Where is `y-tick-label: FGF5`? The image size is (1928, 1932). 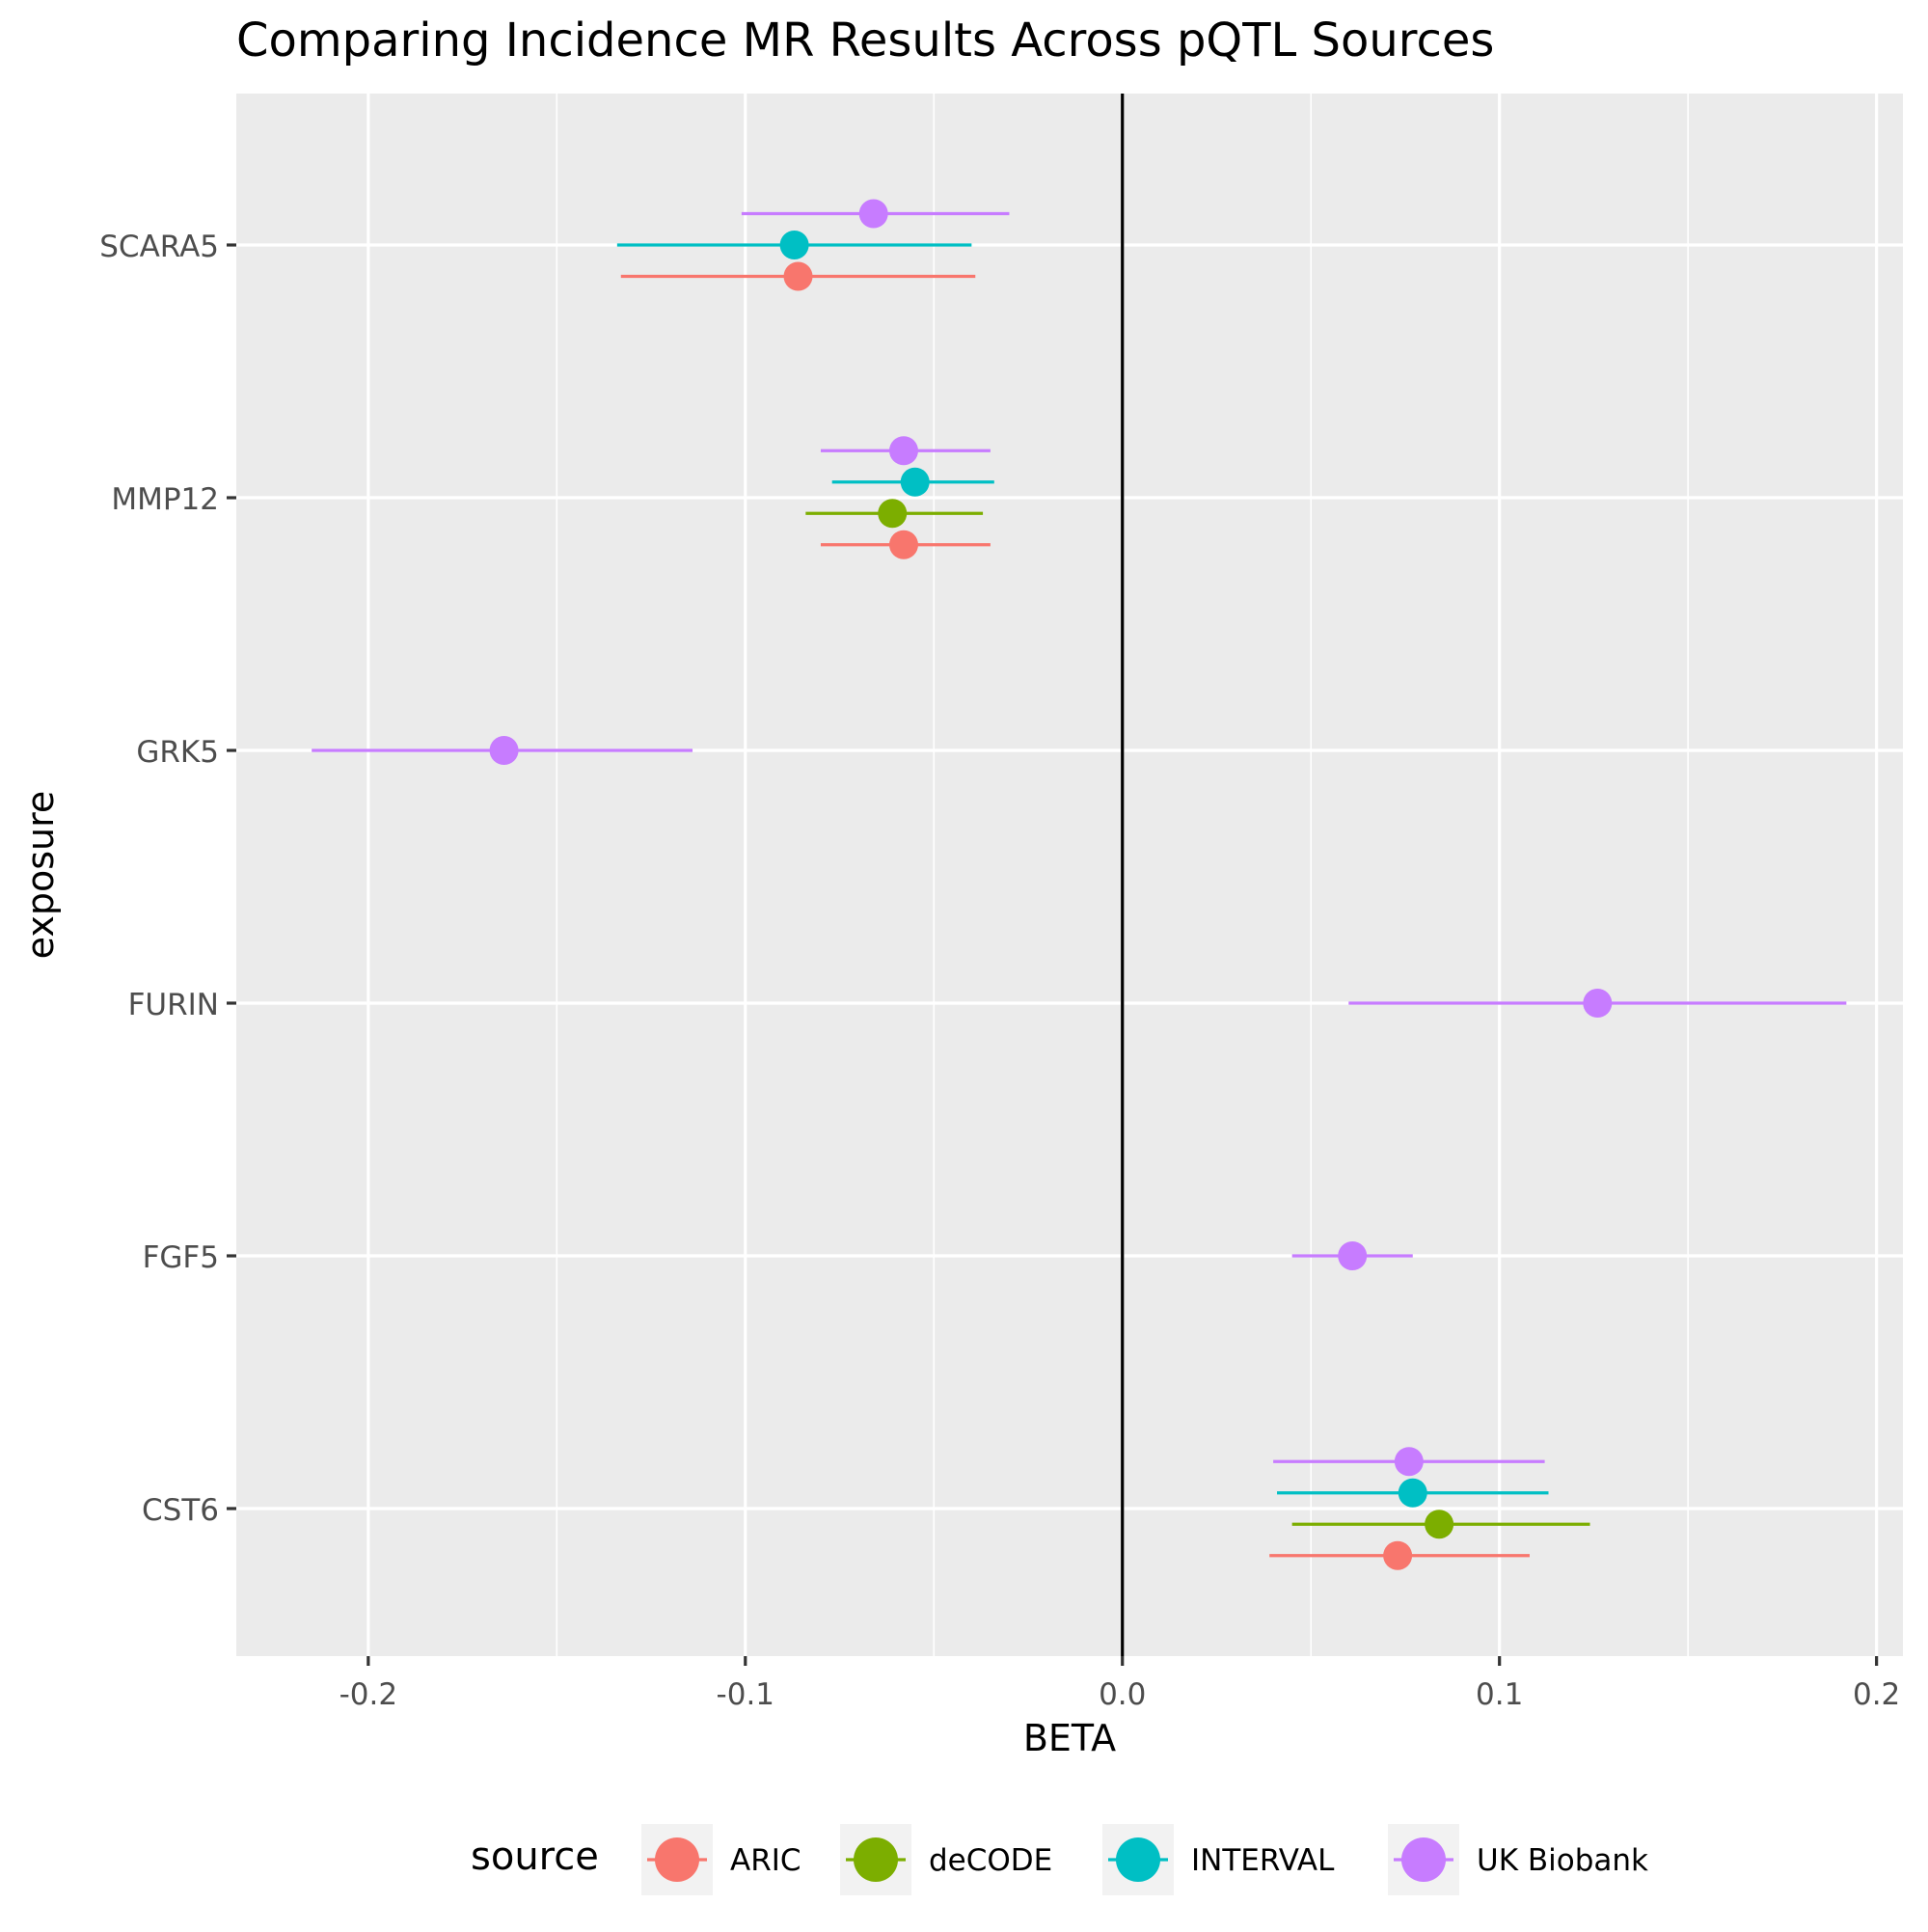 y-tick-label: FGF5 is located at coordinates (181, 1257).